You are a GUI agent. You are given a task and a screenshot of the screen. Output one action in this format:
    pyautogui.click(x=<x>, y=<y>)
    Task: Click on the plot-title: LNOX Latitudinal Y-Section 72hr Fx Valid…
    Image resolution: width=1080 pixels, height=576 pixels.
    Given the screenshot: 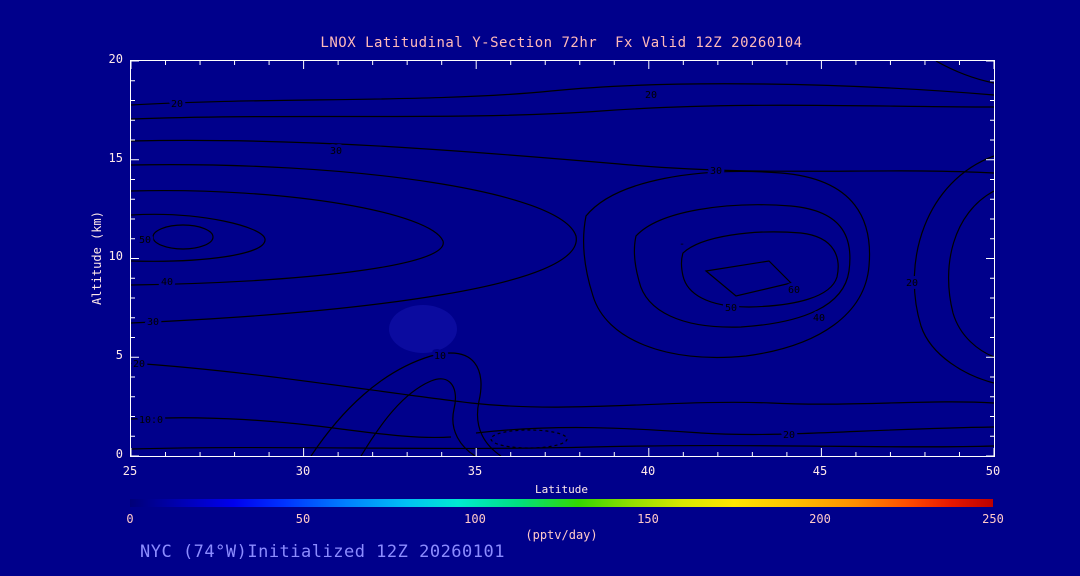 What is the action you would take?
    pyautogui.click(x=561, y=43)
    